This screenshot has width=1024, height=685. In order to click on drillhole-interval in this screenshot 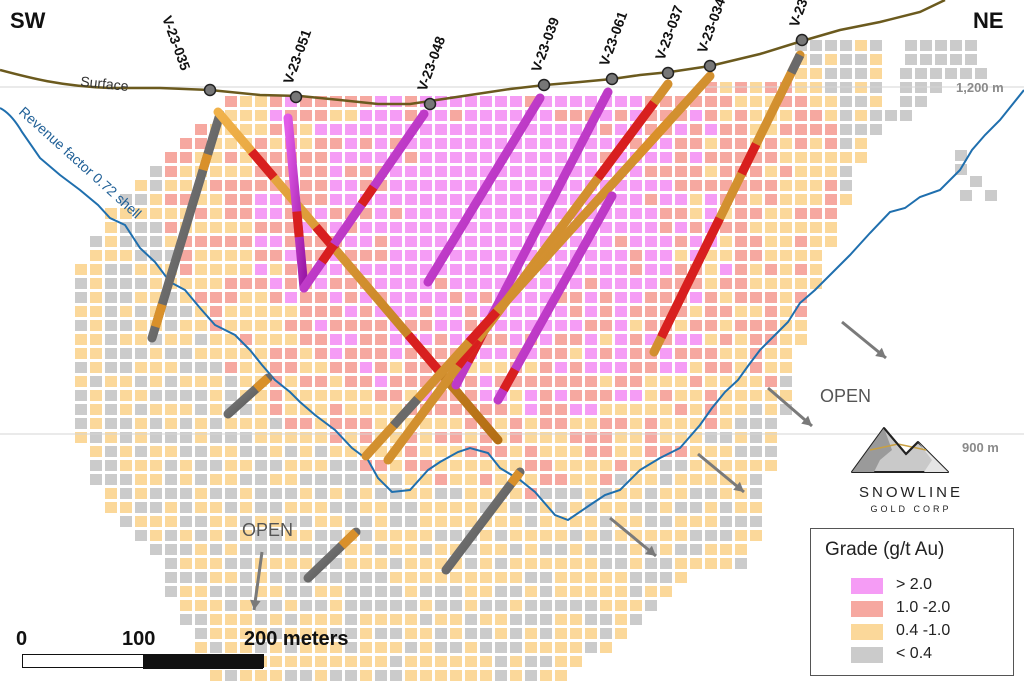, I will do `click(405, 412)`.